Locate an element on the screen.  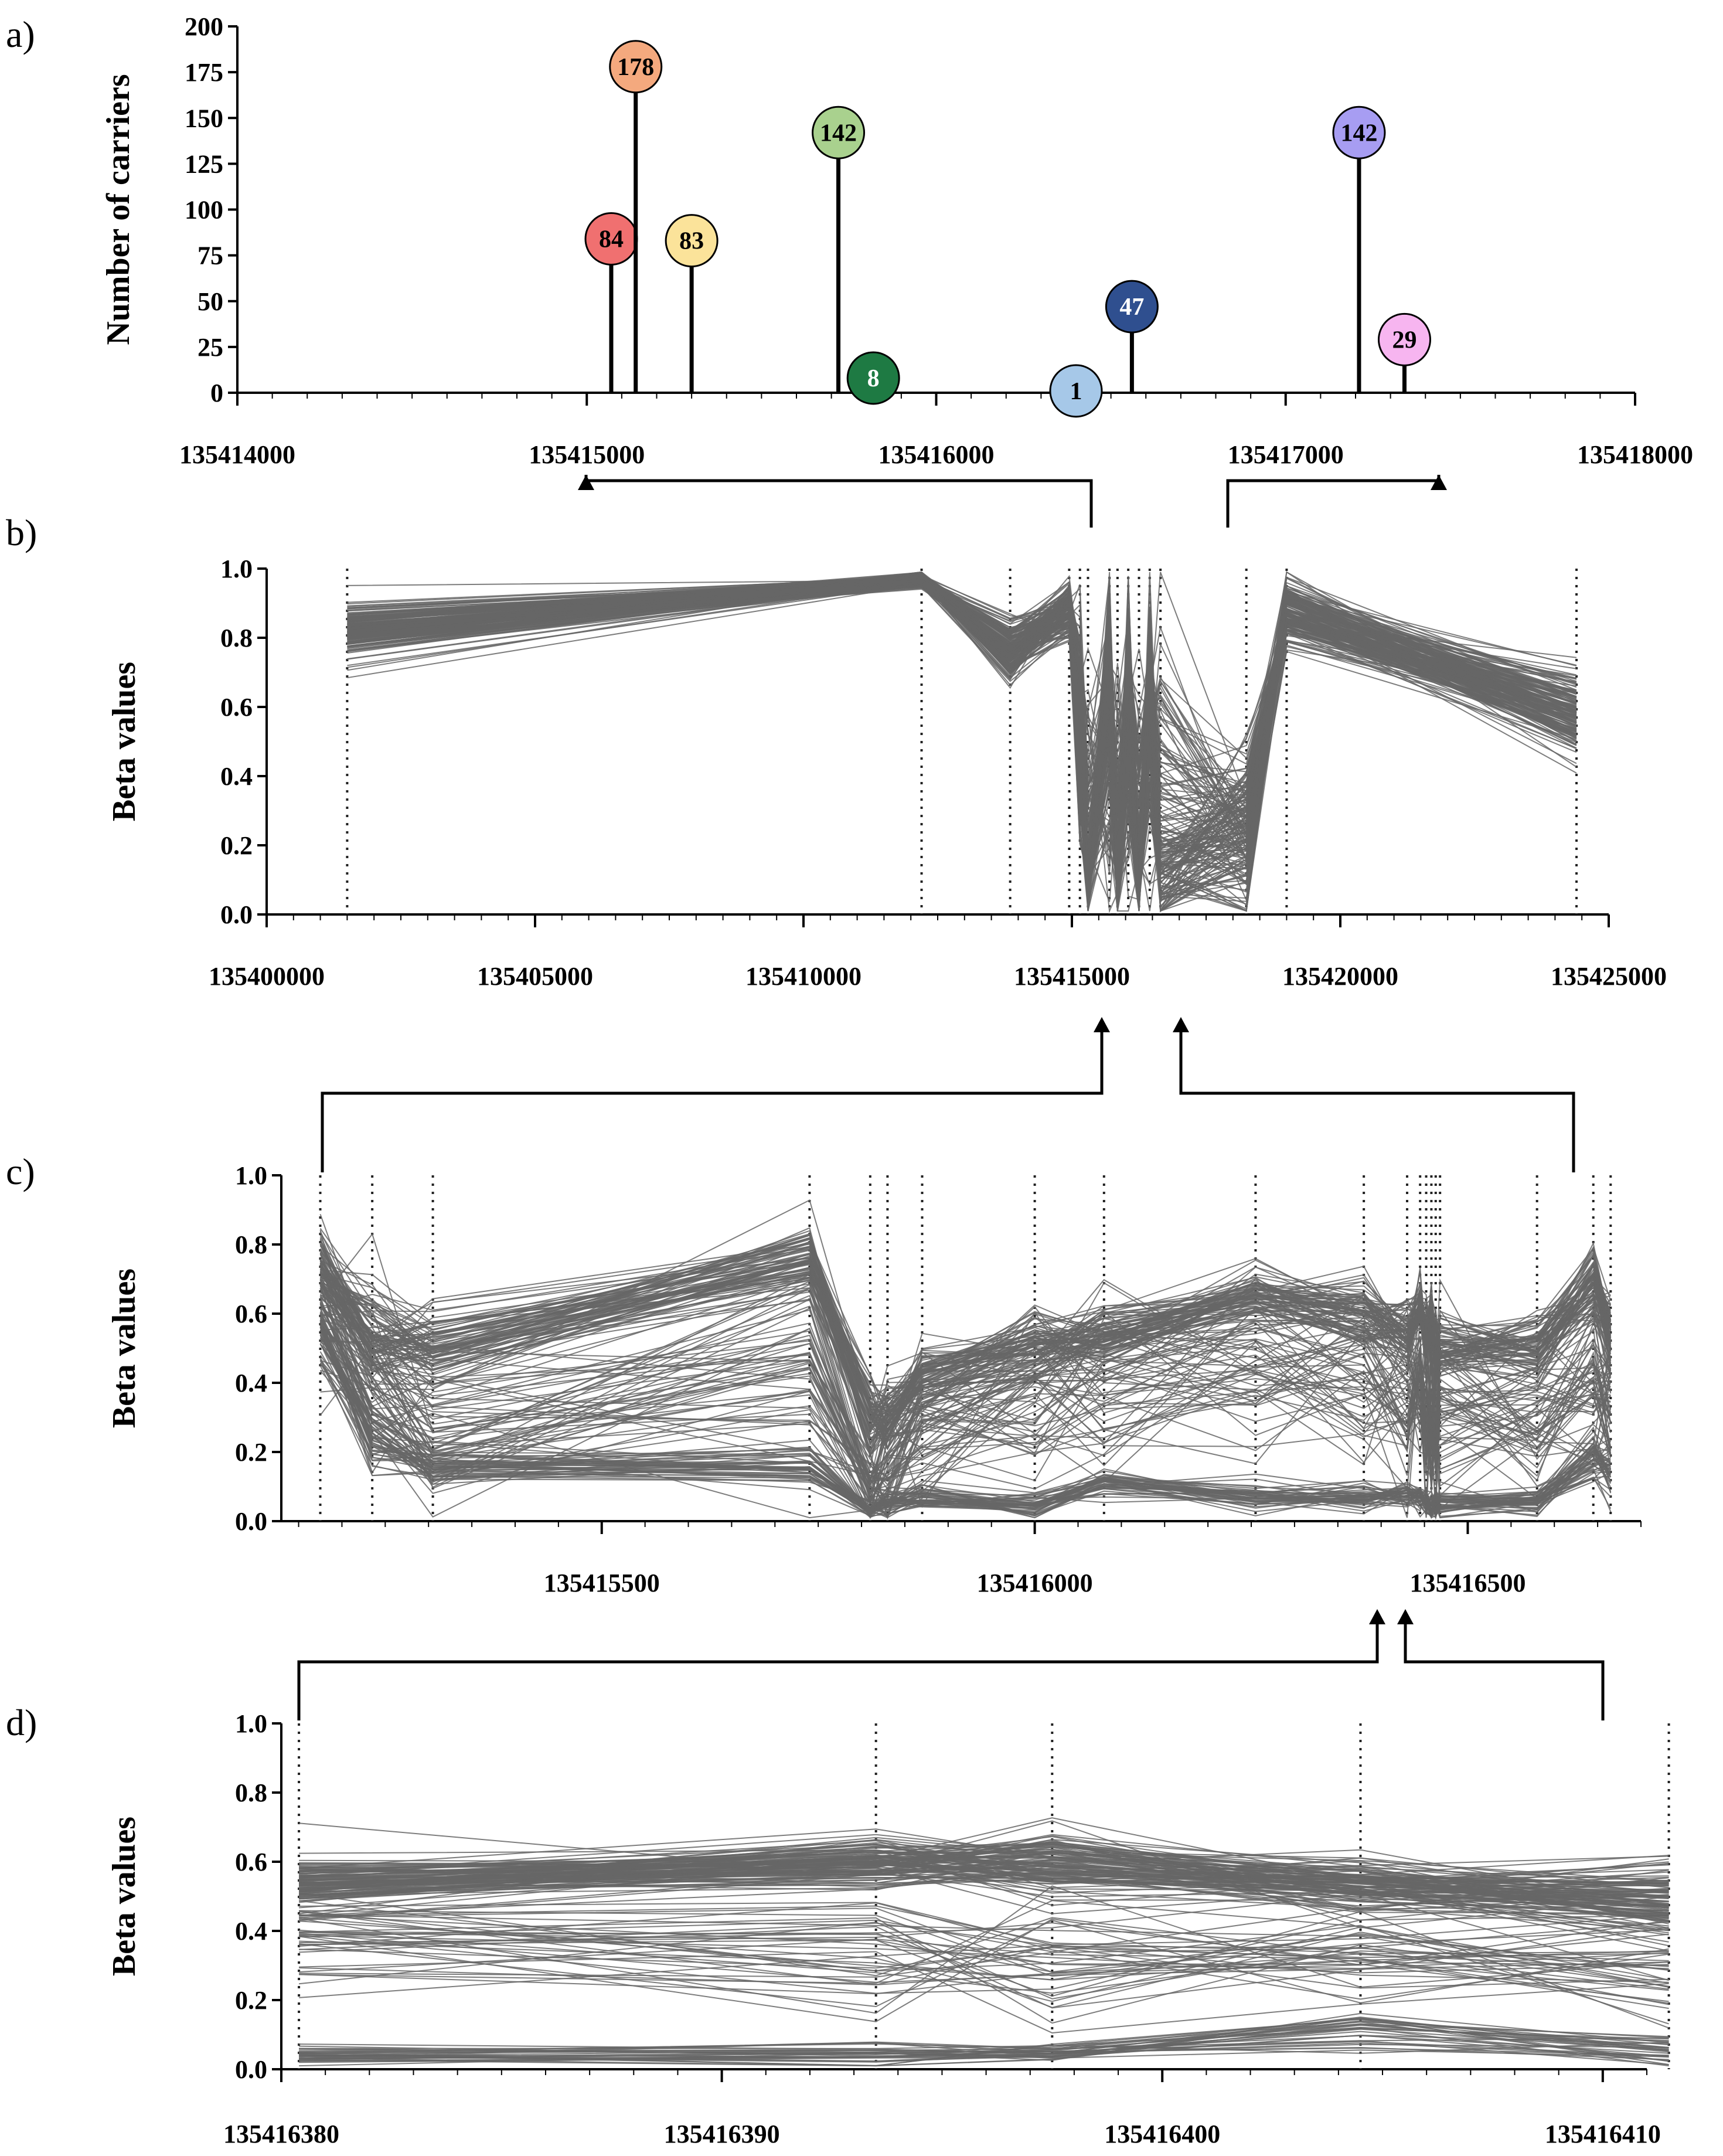
x-tick-label: 135420000 is located at coordinates (1340, 977).